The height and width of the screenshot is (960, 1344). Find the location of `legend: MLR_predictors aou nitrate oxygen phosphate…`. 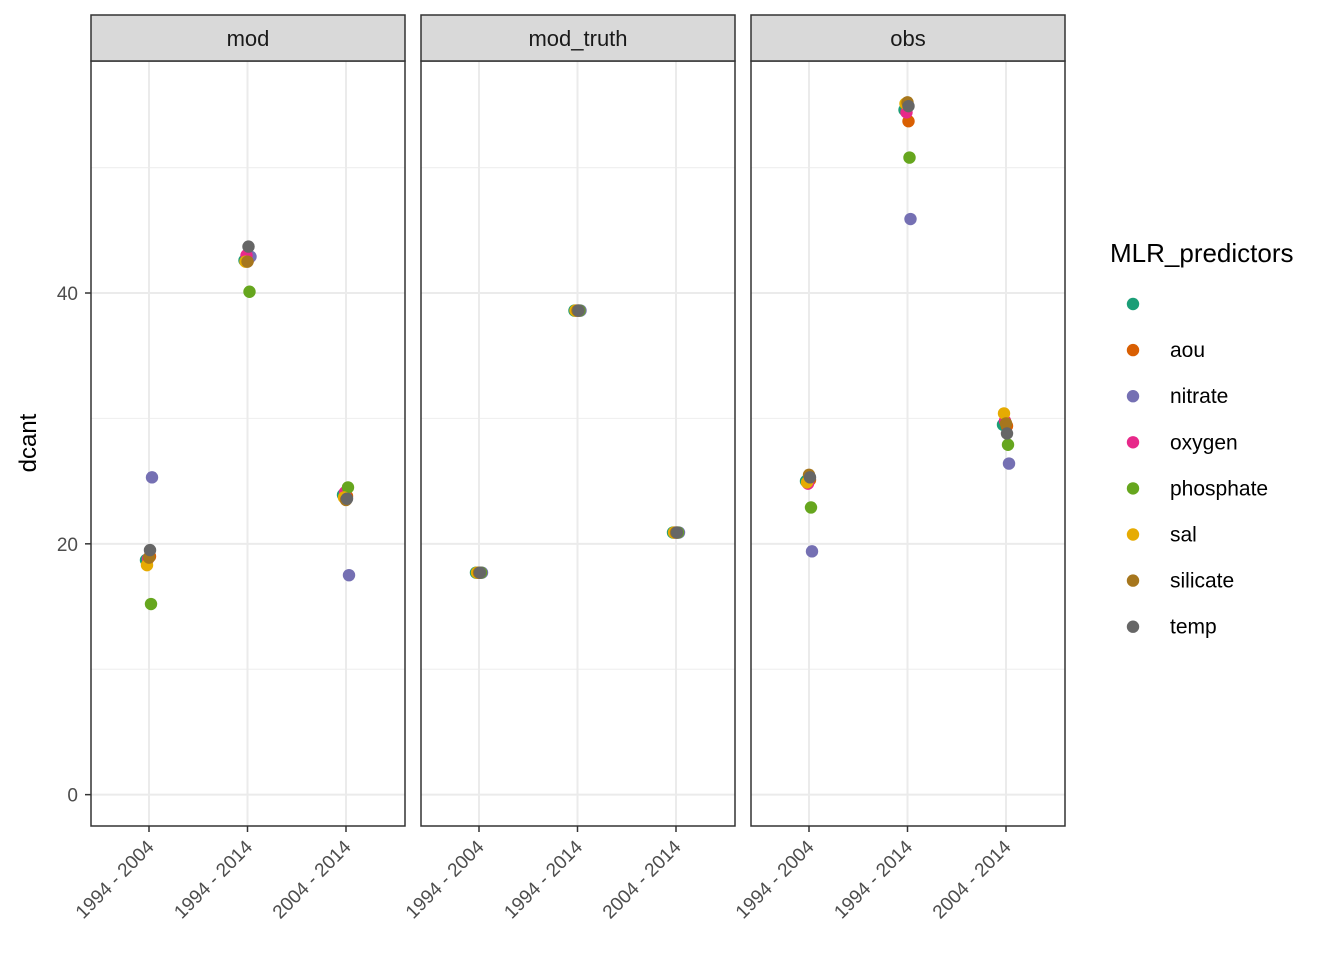

legend: MLR_predictors aou nitrate oxygen phosphate… is located at coordinates (1202, 438).